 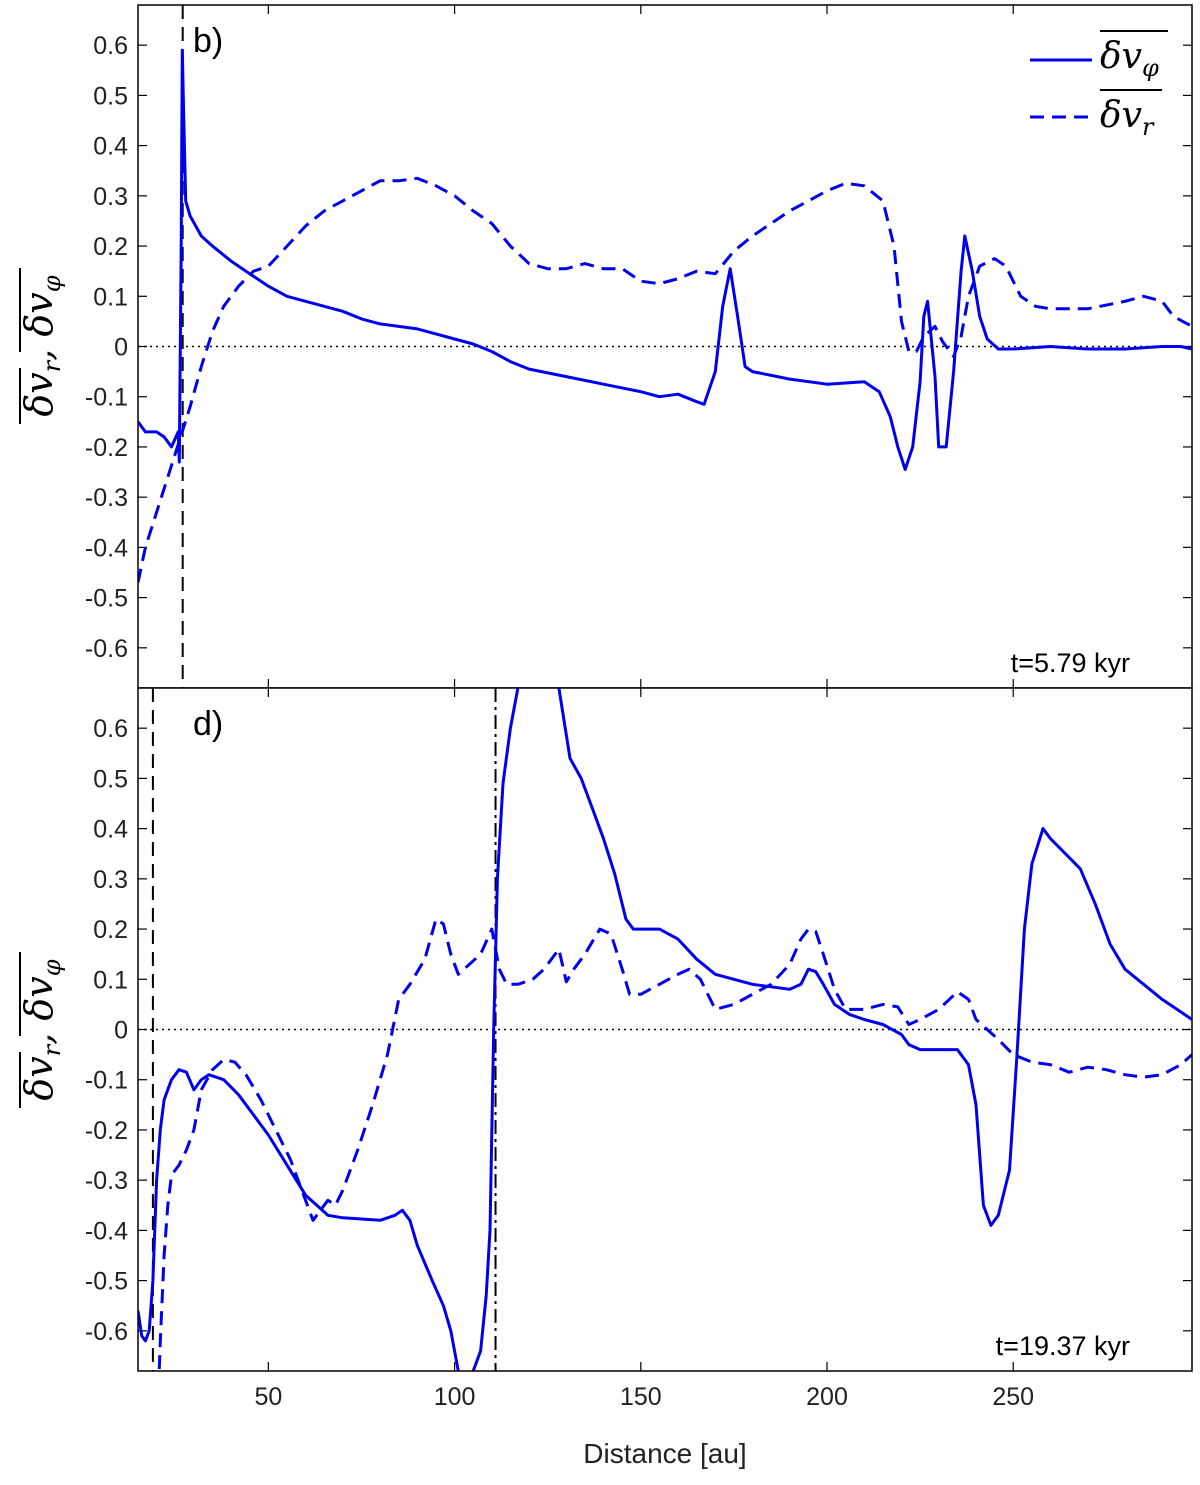 I want to click on time-label: t=19.37 kyr, so click(x=1063, y=1346).